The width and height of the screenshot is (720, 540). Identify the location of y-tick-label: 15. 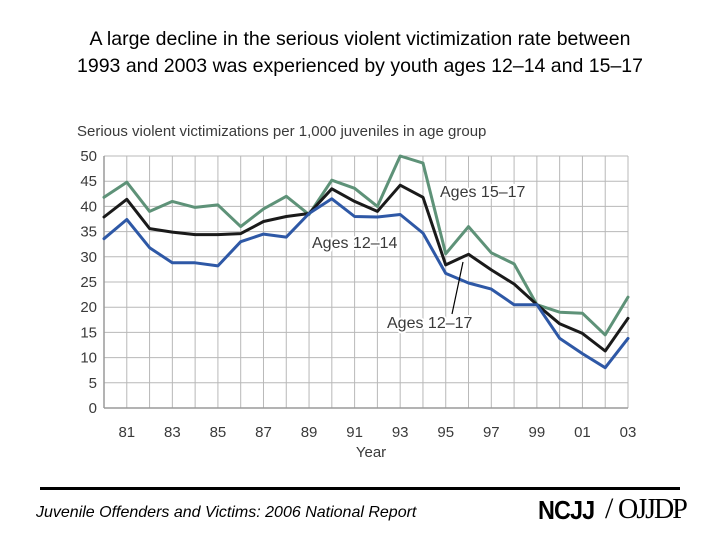
(88, 332).